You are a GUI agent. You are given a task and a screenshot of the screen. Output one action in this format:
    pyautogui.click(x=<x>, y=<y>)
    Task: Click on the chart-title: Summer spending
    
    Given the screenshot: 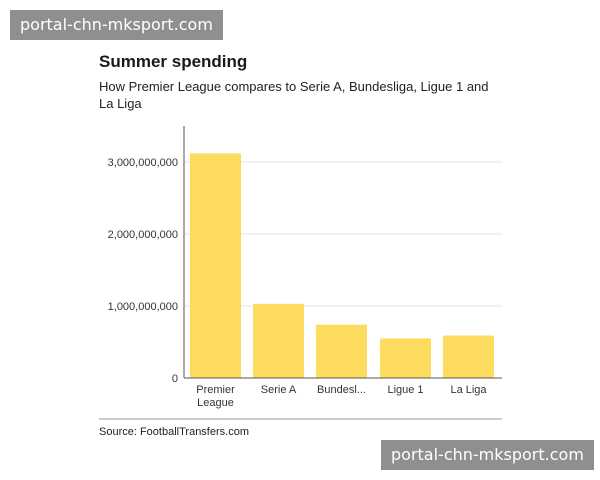 What is the action you would take?
    pyautogui.click(x=173, y=61)
    